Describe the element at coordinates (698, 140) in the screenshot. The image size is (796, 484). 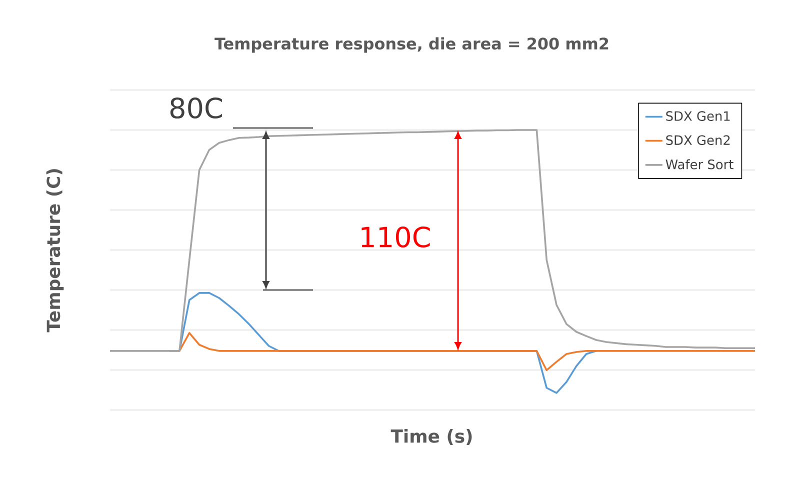
I see `legend-label: SDX Gen2` at that location.